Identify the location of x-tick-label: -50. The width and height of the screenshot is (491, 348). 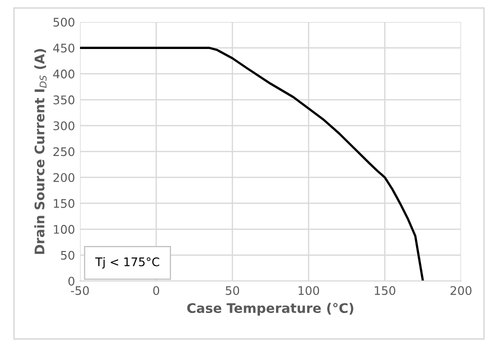
(79, 290).